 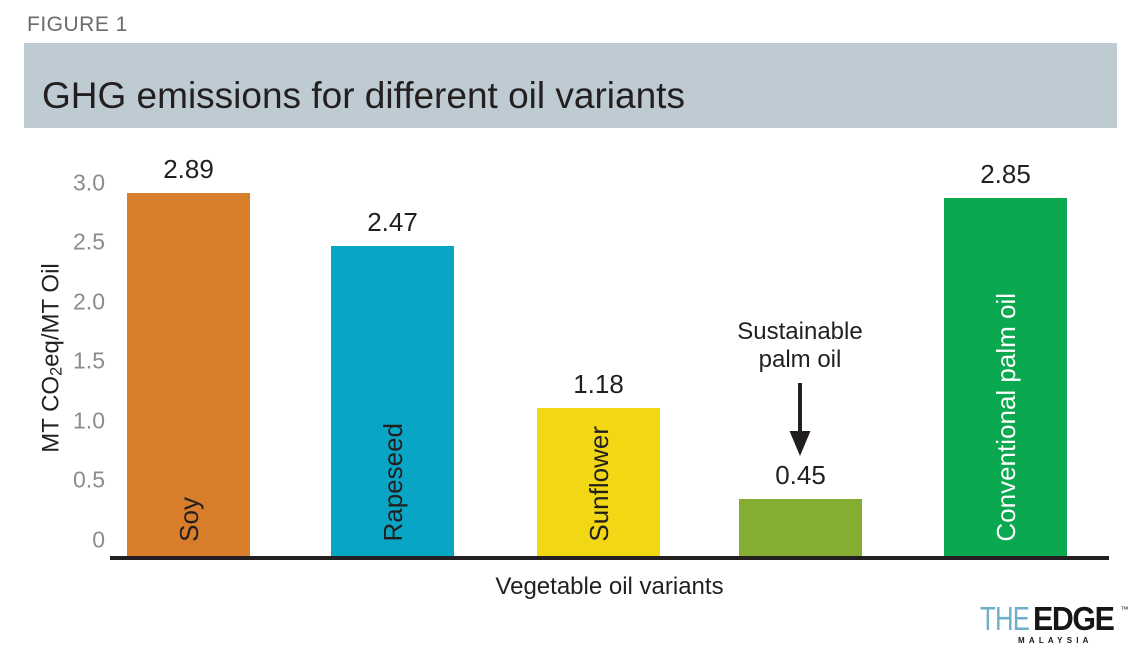 I want to click on figure-label: FIGURE 1, so click(x=77, y=24).